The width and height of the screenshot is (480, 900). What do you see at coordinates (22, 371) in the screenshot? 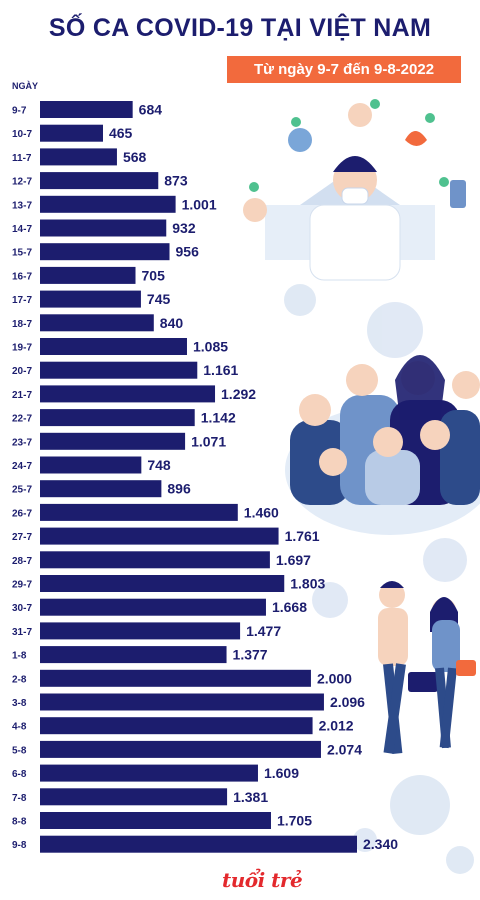
I see `category-label: 20-7` at bounding box center [22, 371].